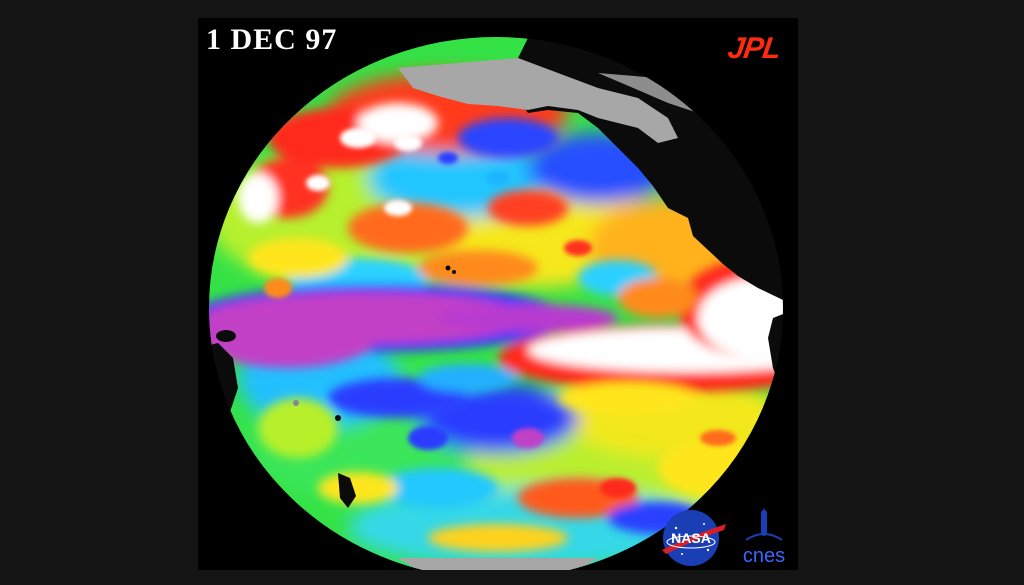  Describe the element at coordinates (754, 48) in the screenshot. I see `jpl-logo: JPL` at that location.